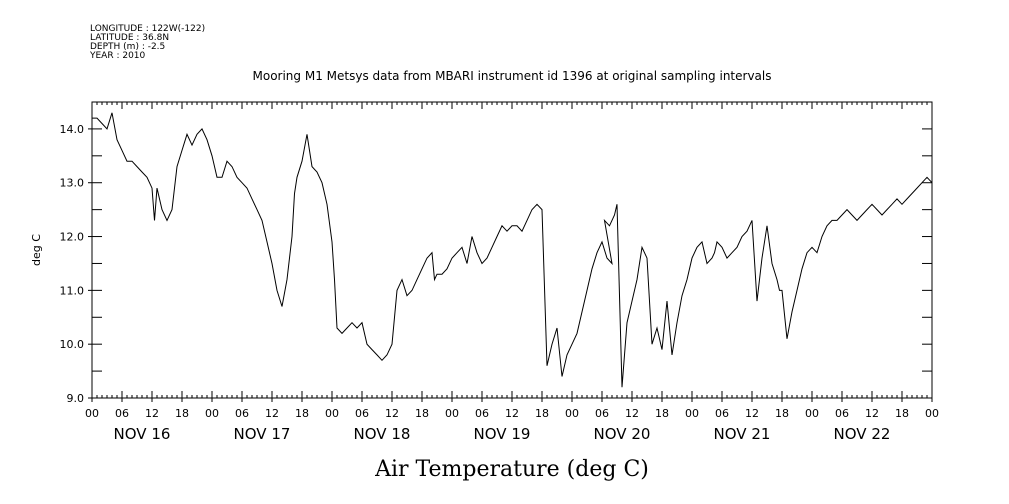 The height and width of the screenshot is (504, 1009). Describe the element at coordinates (742, 434) in the screenshot. I see `x-day-label: NOV 21` at that location.